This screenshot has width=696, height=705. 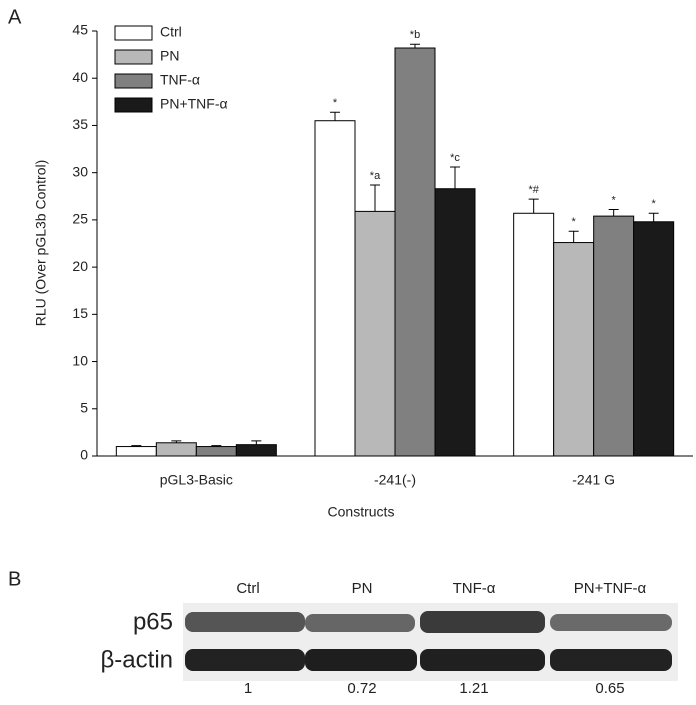 I want to click on annotation: *#, so click(x=533, y=190).